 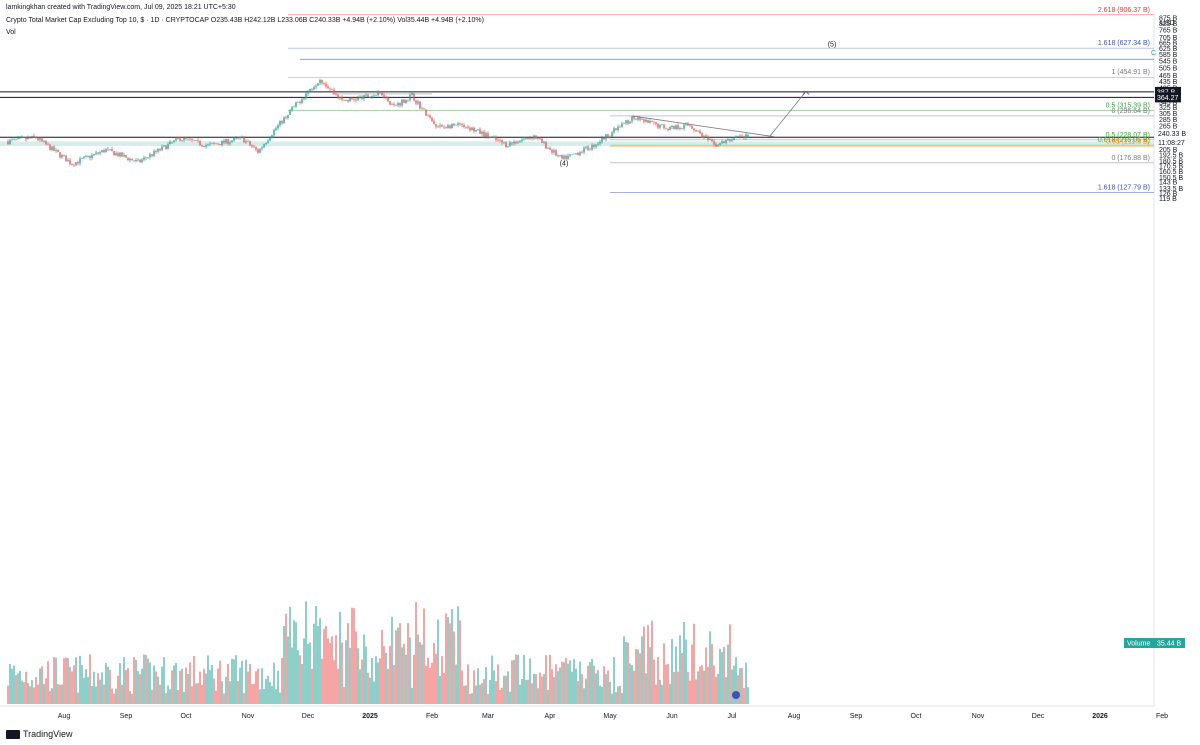 What do you see at coordinates (577, 119) in the screenshot?
I see `support-zone` at bounding box center [577, 119].